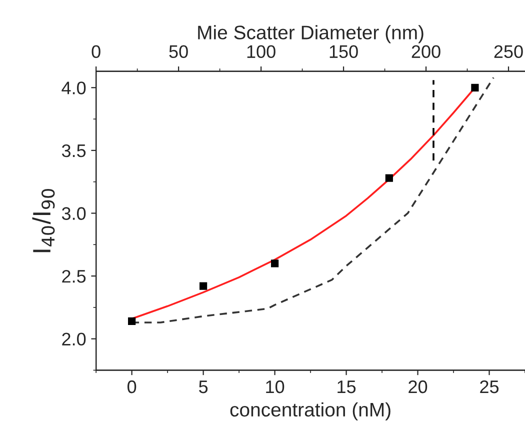 Image resolution: width=525 pixels, height=427 pixels. I want to click on x2-tick-label: 0, so click(96, 51).